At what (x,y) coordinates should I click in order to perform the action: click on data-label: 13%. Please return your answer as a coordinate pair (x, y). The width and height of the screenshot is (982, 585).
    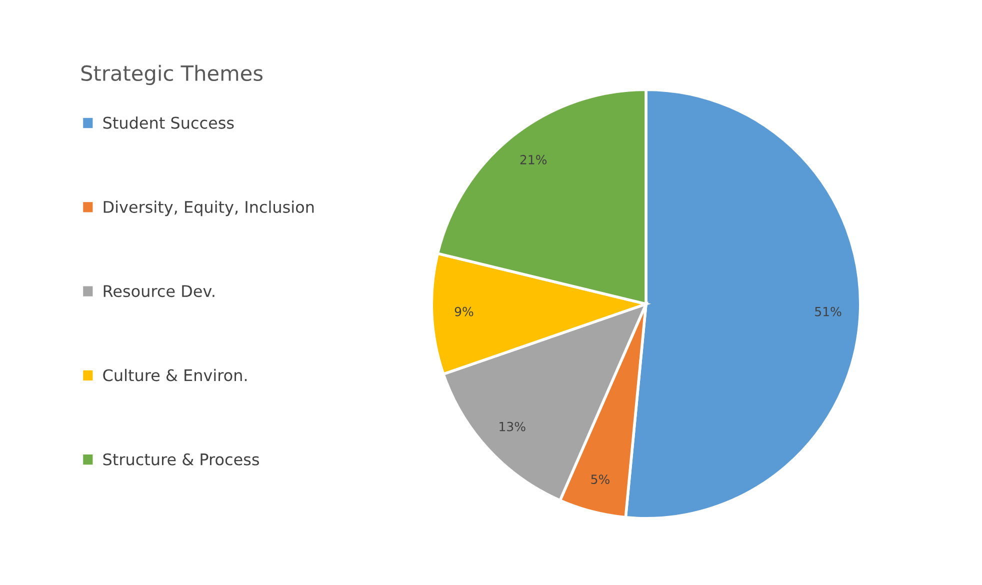
    Looking at the image, I should click on (513, 427).